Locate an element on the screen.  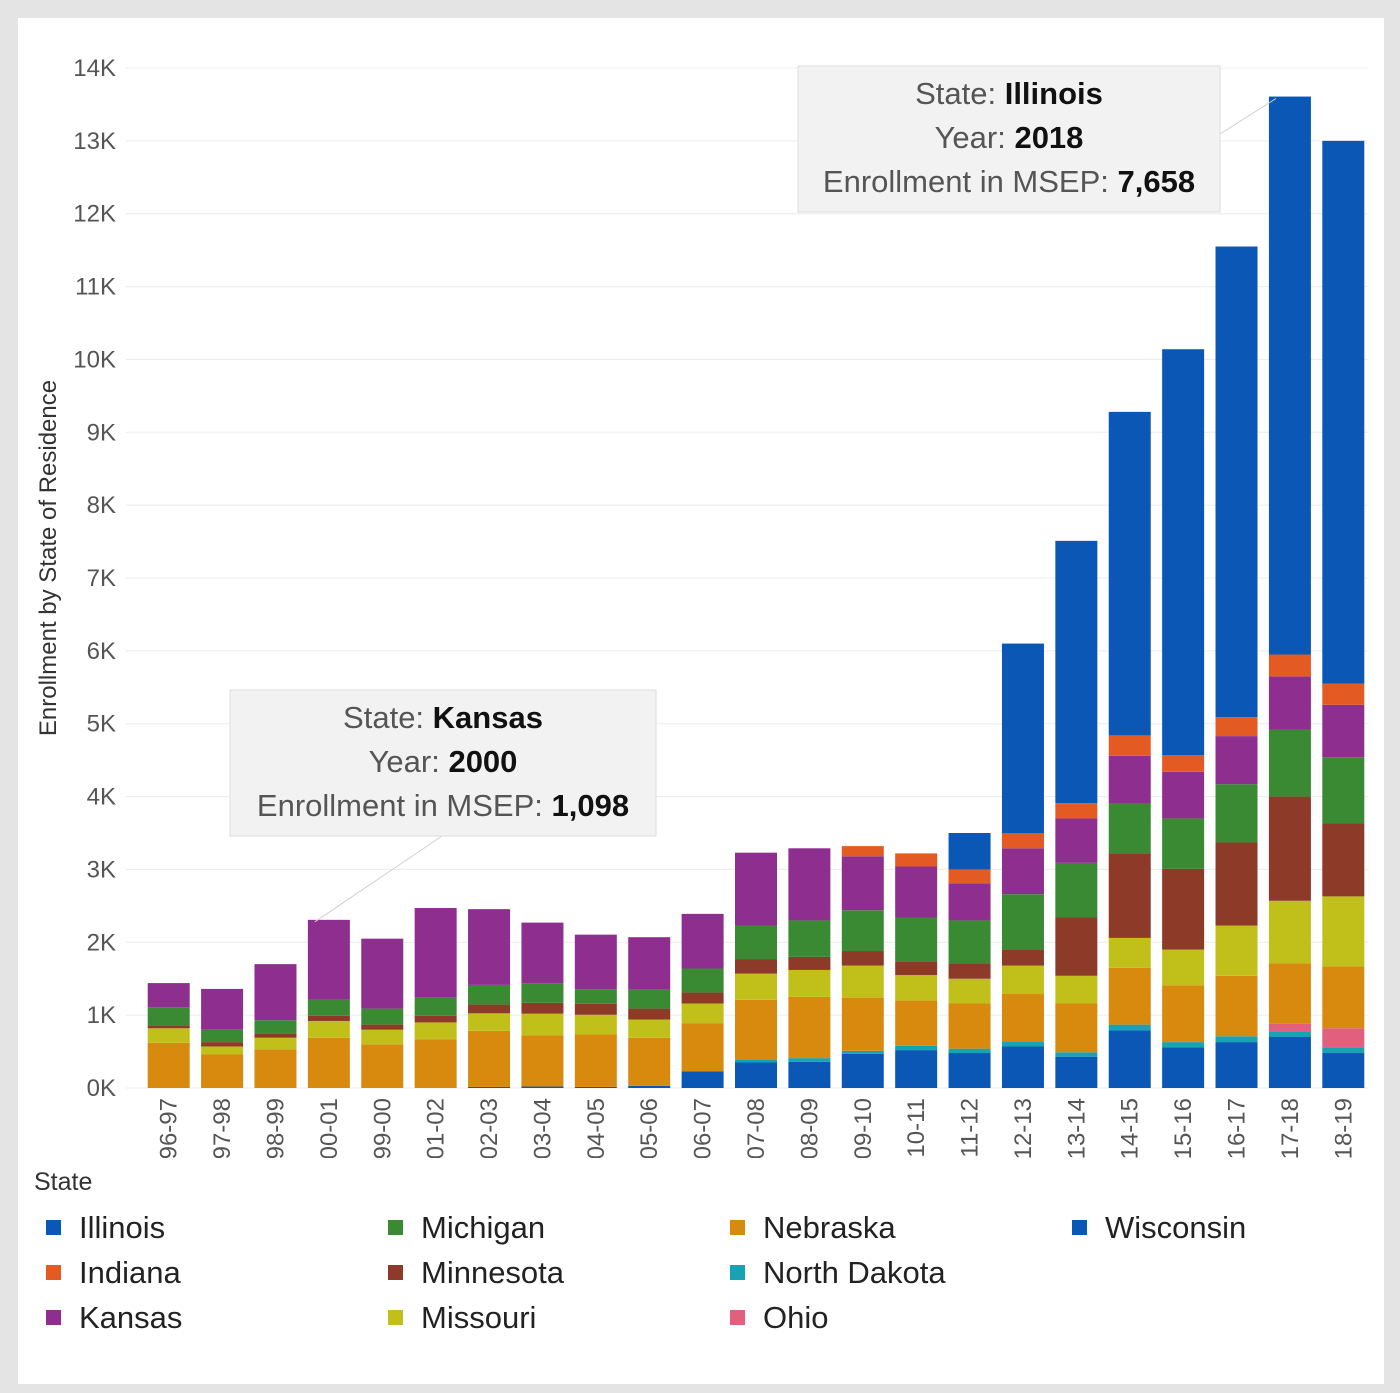
legend-item-illinois: Illinois is located at coordinates (205, 1227).